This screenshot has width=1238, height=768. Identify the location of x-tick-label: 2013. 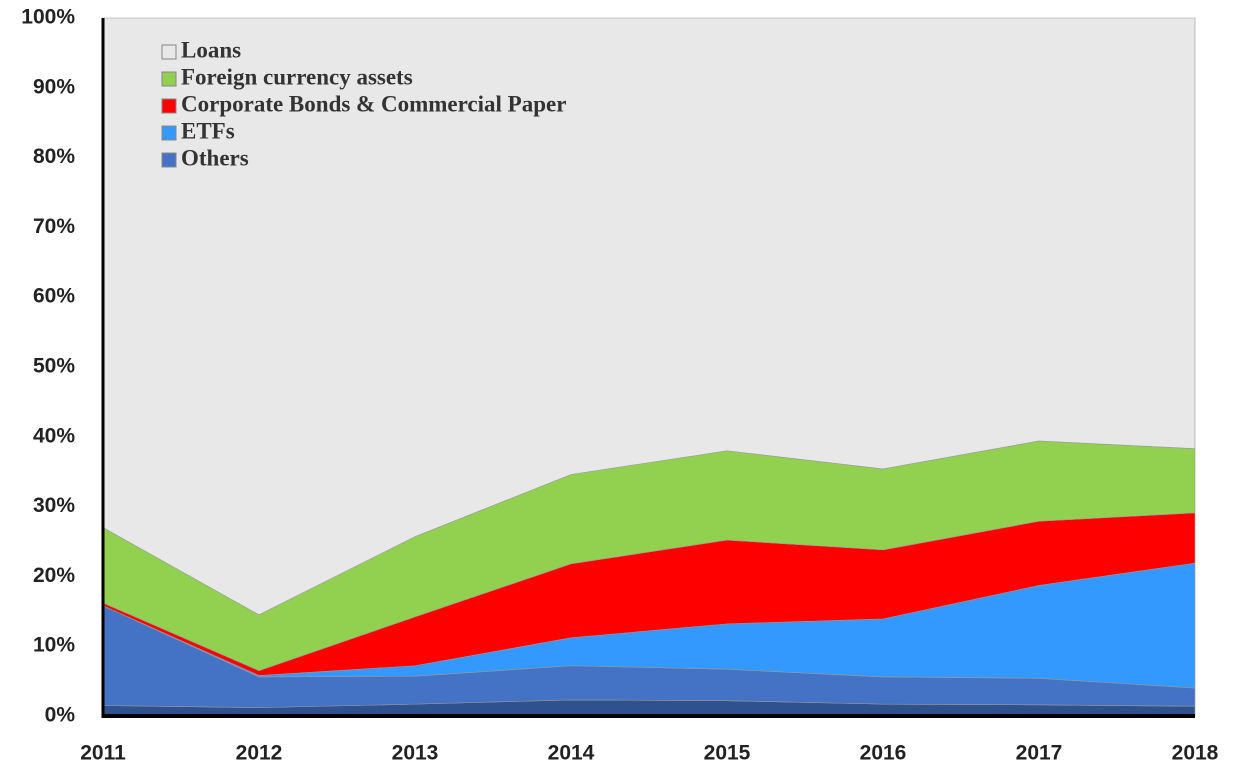
(415, 753).